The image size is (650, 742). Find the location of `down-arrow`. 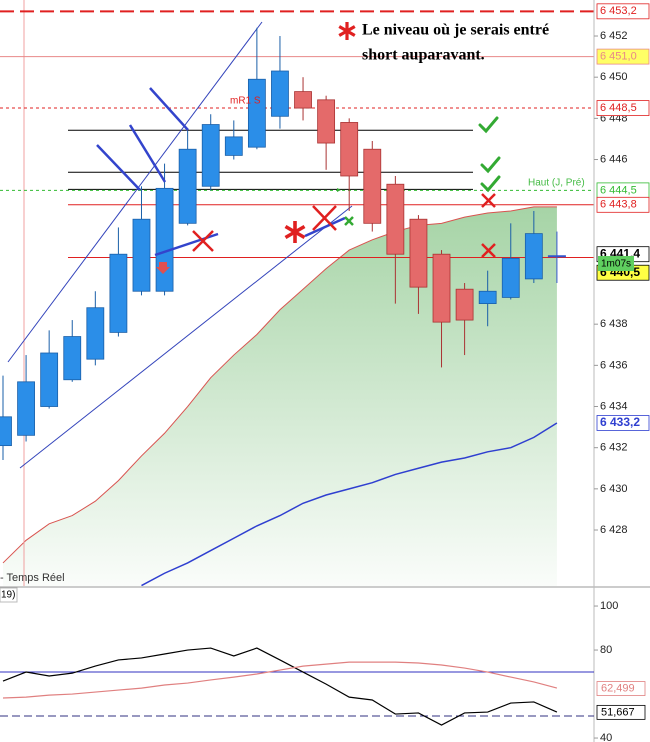

down-arrow is located at coordinates (163, 268).